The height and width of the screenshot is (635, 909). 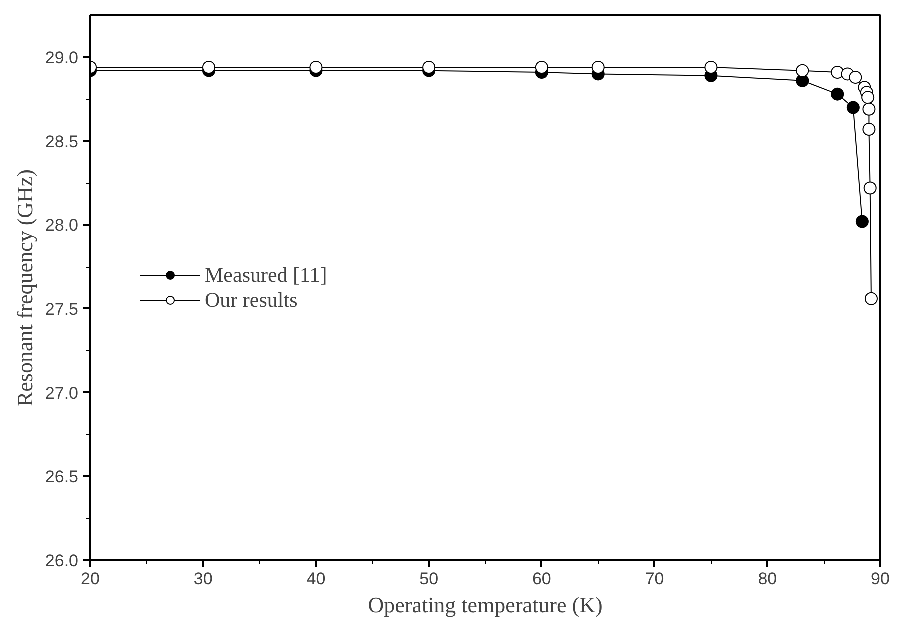 What do you see at coordinates (62, 477) in the screenshot?
I see `y-tick-label: 26.5` at bounding box center [62, 477].